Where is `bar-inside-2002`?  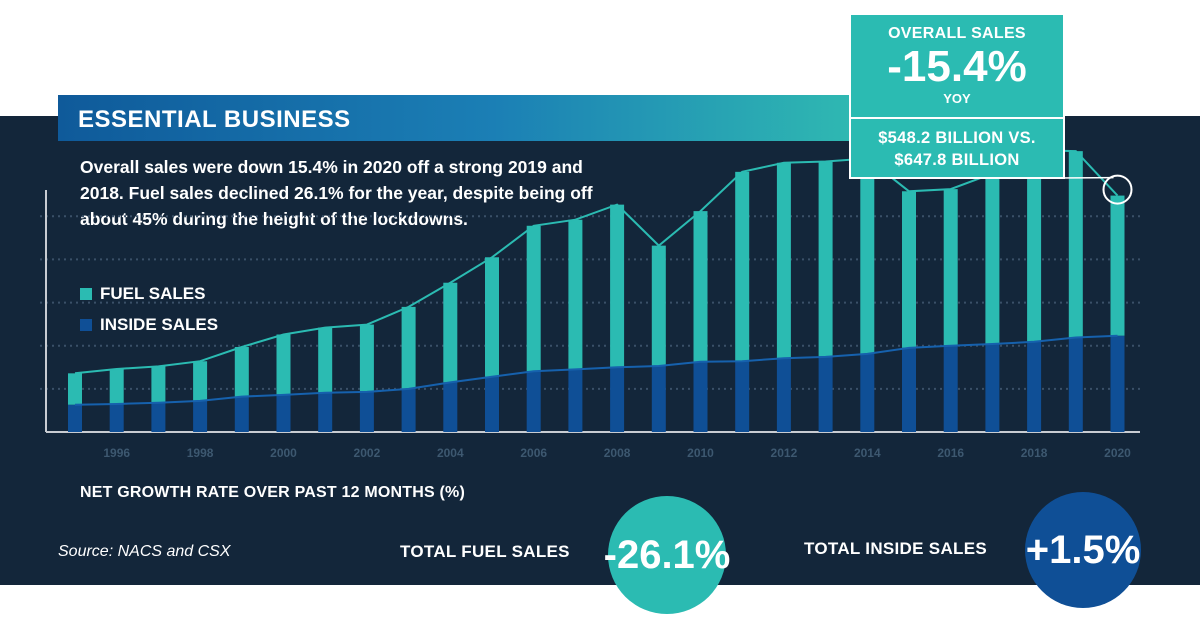
bar-inside-2002 is located at coordinates (366, 411).